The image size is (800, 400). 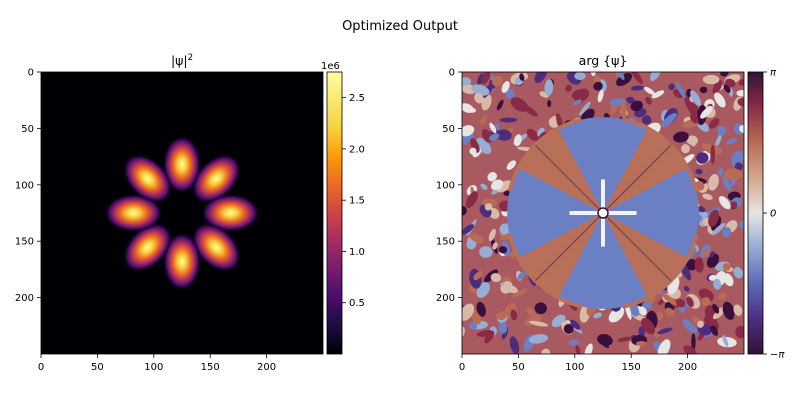 I want to click on phase-boundary, so click(x=569, y=247).